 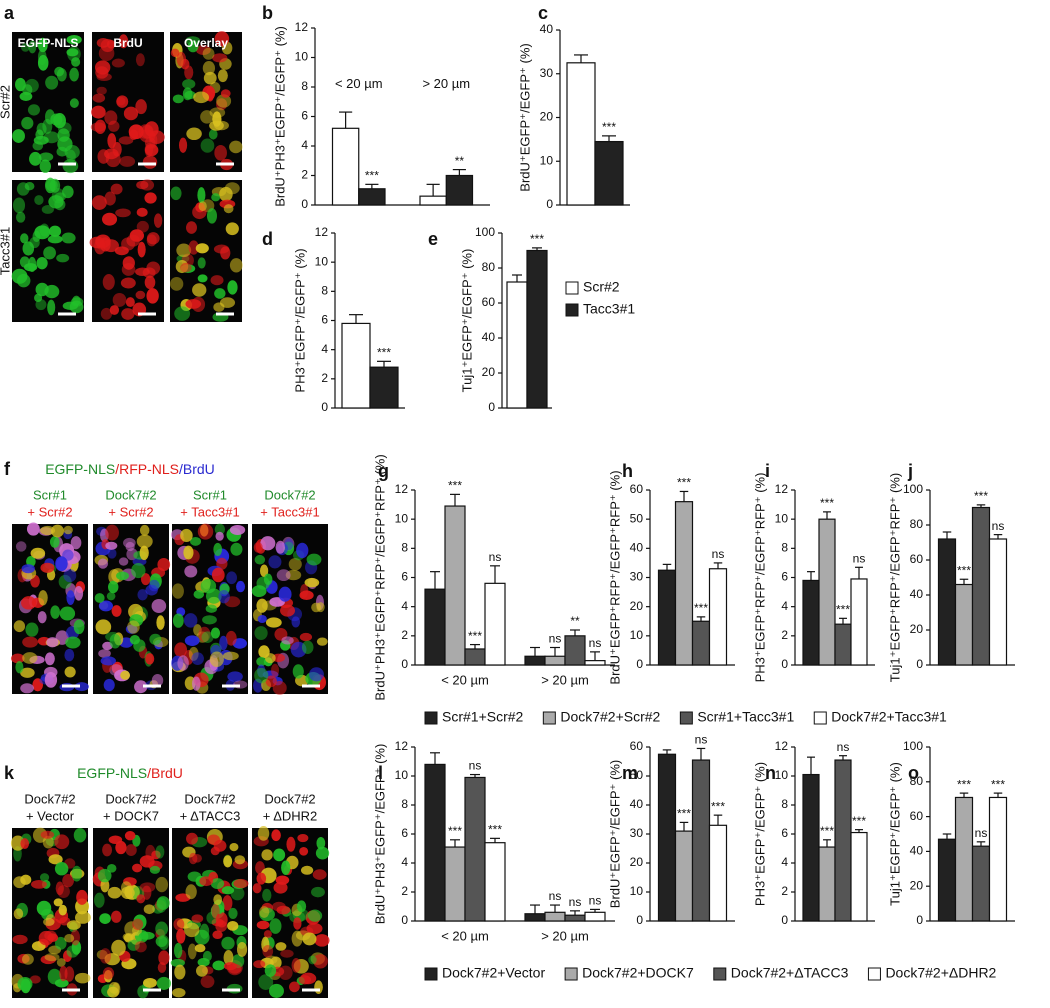 I want to click on column-label: Dock7#2, so click(x=130, y=494).